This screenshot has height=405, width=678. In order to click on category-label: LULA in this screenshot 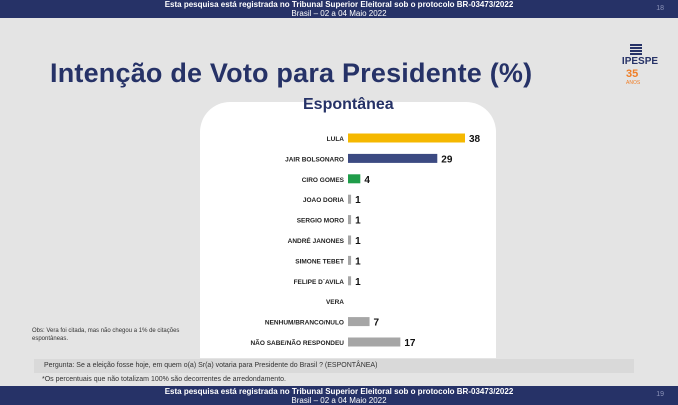, I will do `click(336, 139)`.